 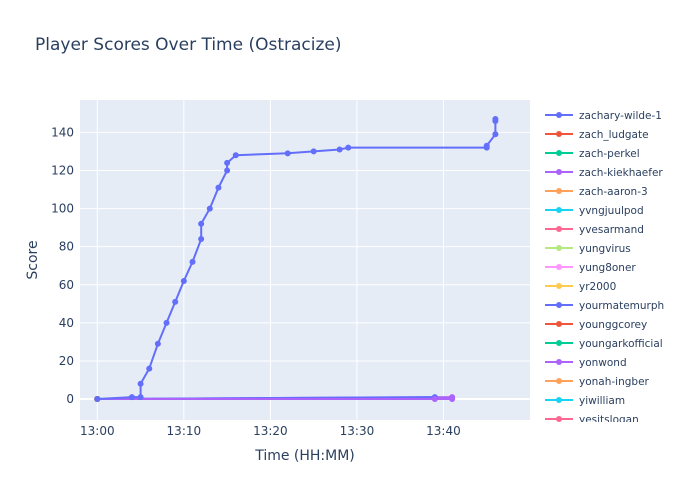 I want to click on legend-label: yvesarmand, so click(x=611, y=230).